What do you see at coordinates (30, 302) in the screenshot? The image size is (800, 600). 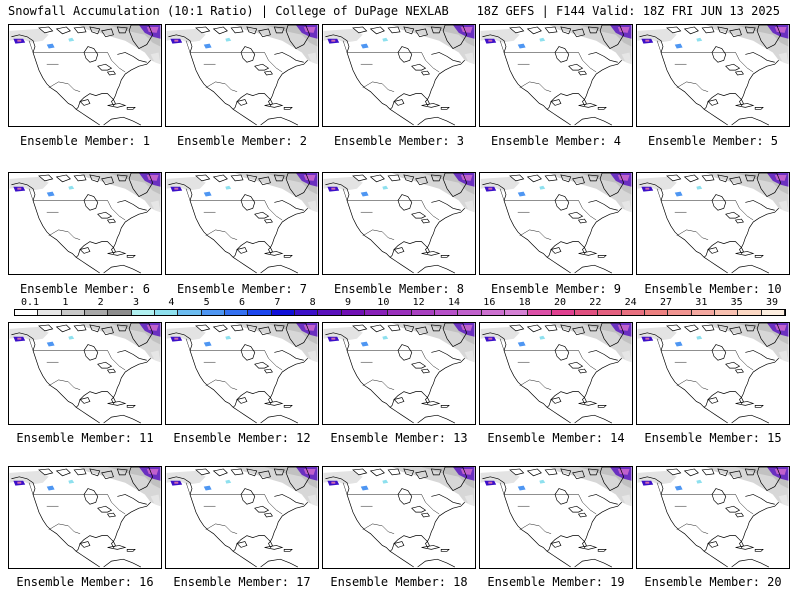 I see `scale-label: 0.1` at bounding box center [30, 302].